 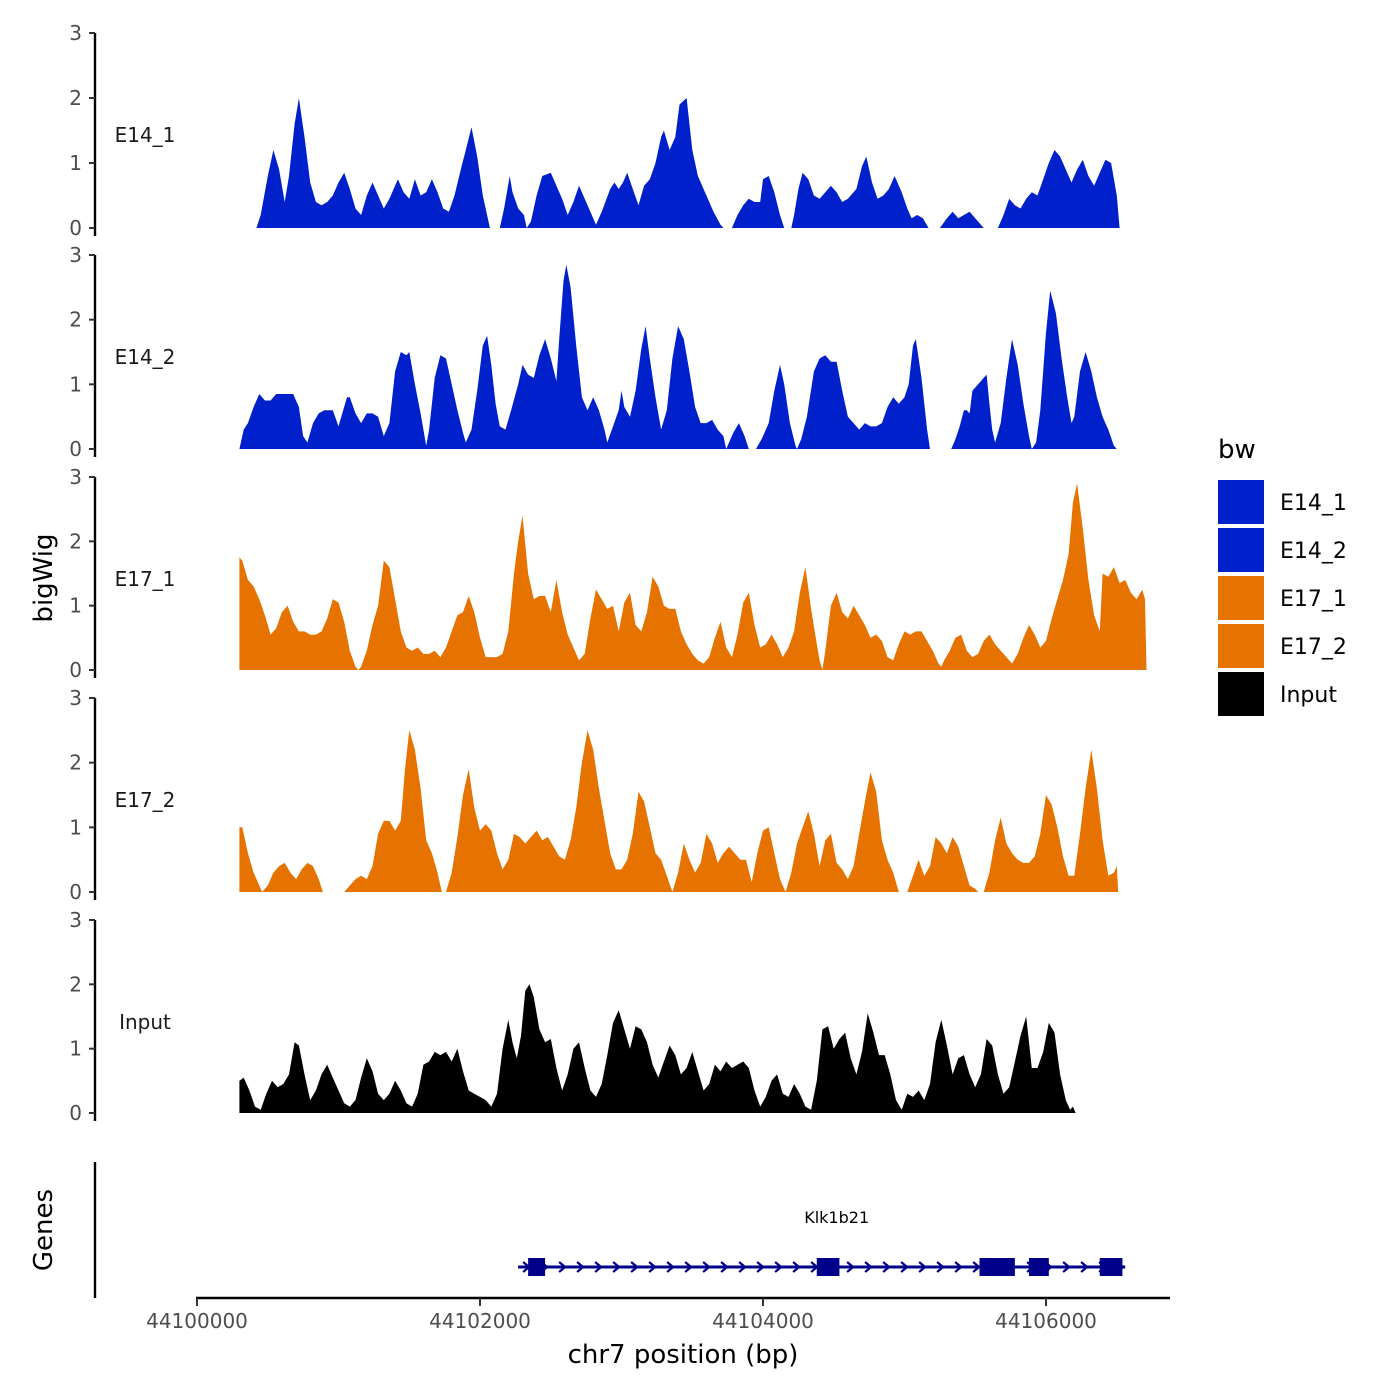 I want to click on x-axis: 44100000 44102000 44104000 44106000, so click(x=658, y=1314).